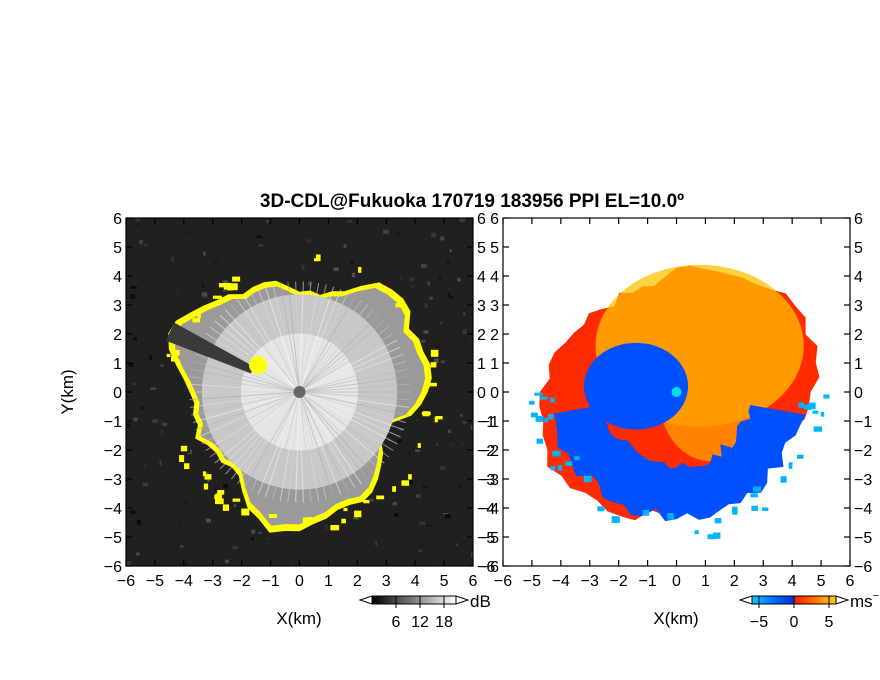  I want to click on snr-colorbar-unit: dB, so click(480, 601).